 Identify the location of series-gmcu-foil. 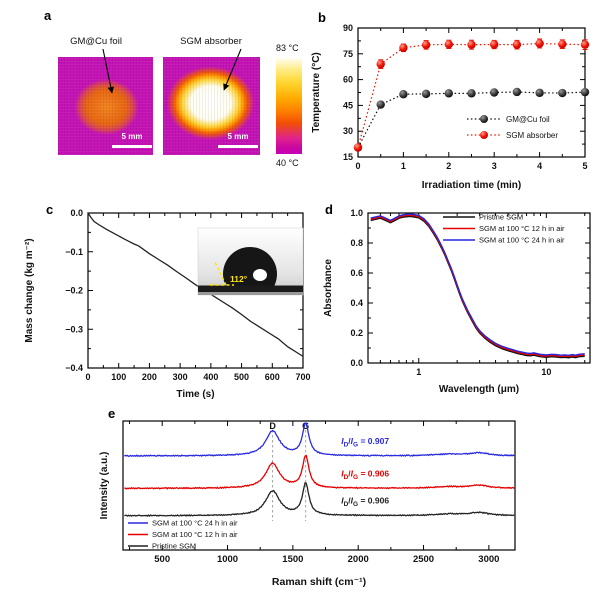
(471, 119).